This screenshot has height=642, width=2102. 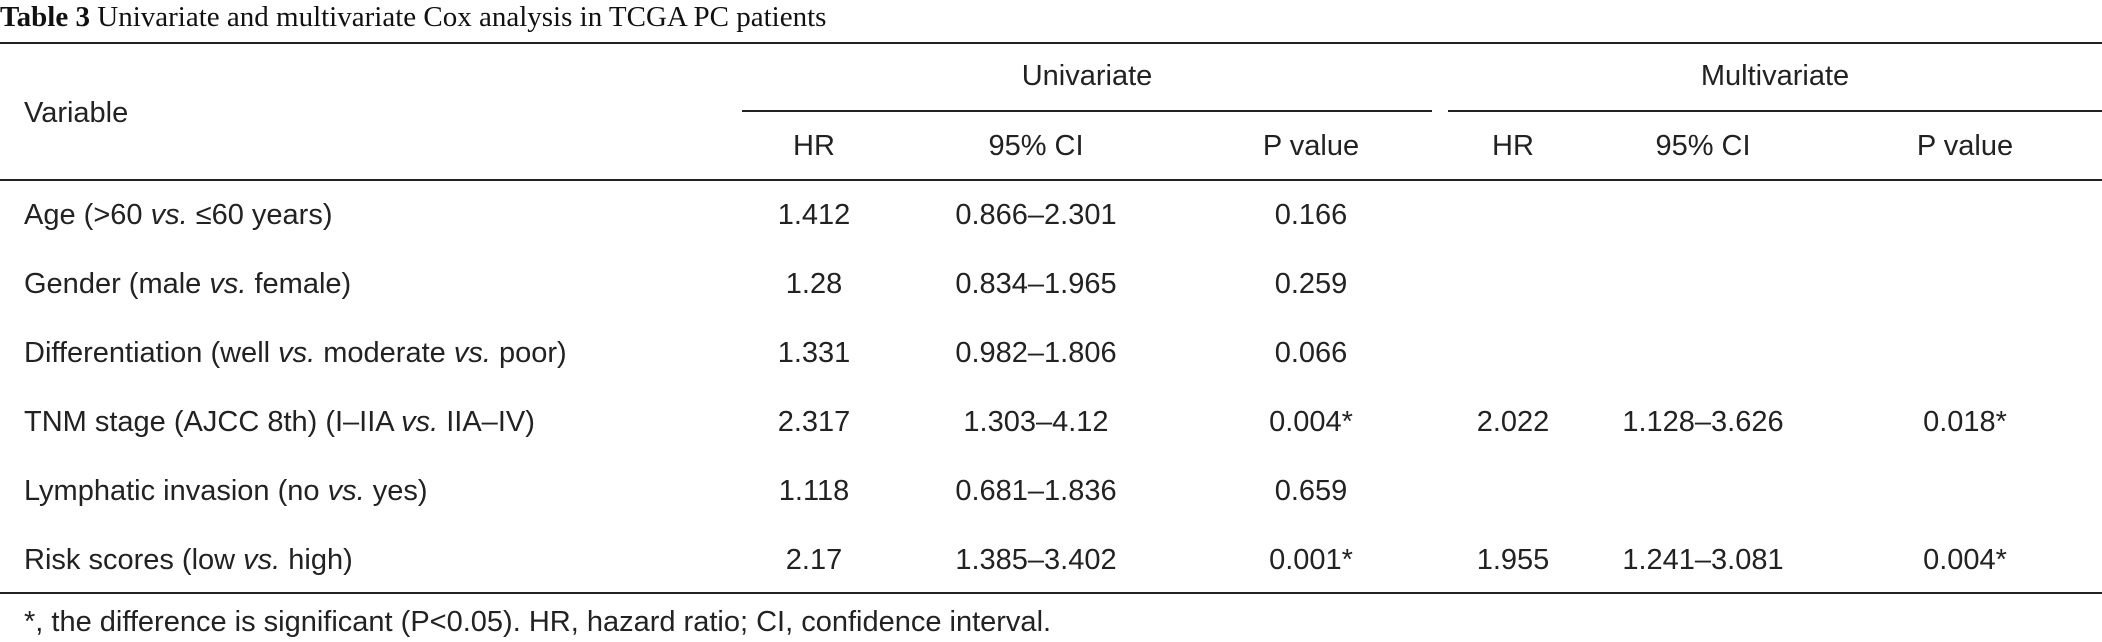 What do you see at coordinates (1311, 146) in the screenshot?
I see `header-uni-p: P value` at bounding box center [1311, 146].